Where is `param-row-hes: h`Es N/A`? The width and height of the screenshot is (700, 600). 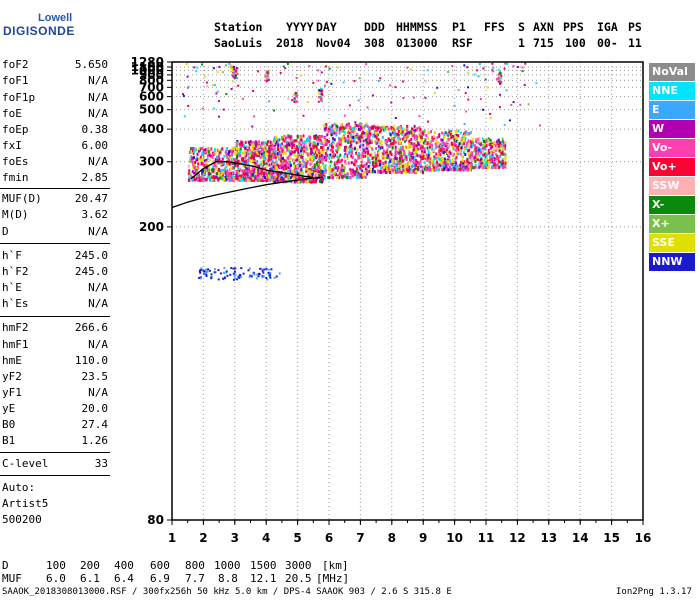 param-row-hes: h`Es N/A is located at coordinates (55, 305).